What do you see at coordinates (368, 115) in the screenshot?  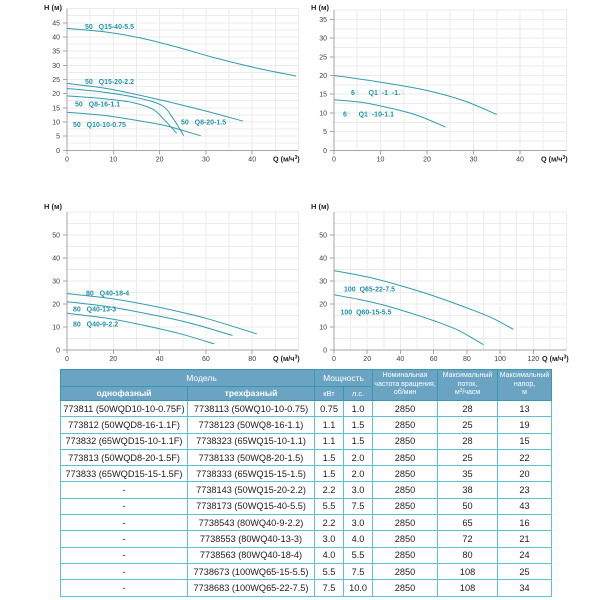 I see `svg-text: 65 Q15-10-1.1` at bounding box center [368, 115].